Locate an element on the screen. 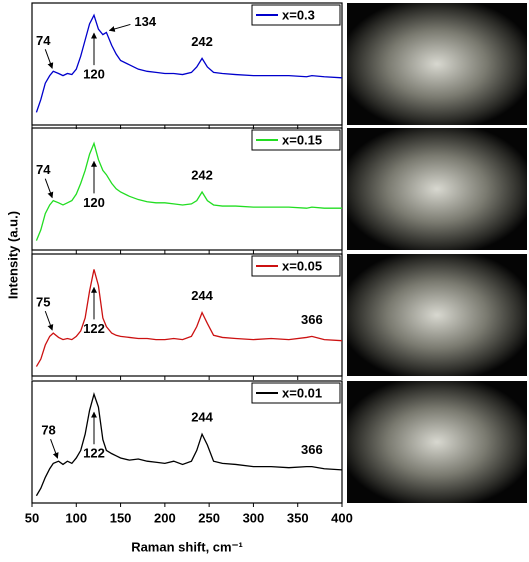  legend-label: x=0.01 is located at coordinates (302, 392).